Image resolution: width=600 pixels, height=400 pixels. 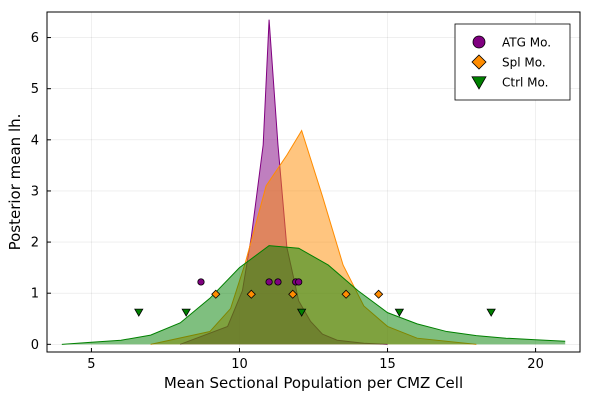 I want to click on x-axis-title: Mean Sectional Population per CMZ Cell, so click(x=313, y=383).